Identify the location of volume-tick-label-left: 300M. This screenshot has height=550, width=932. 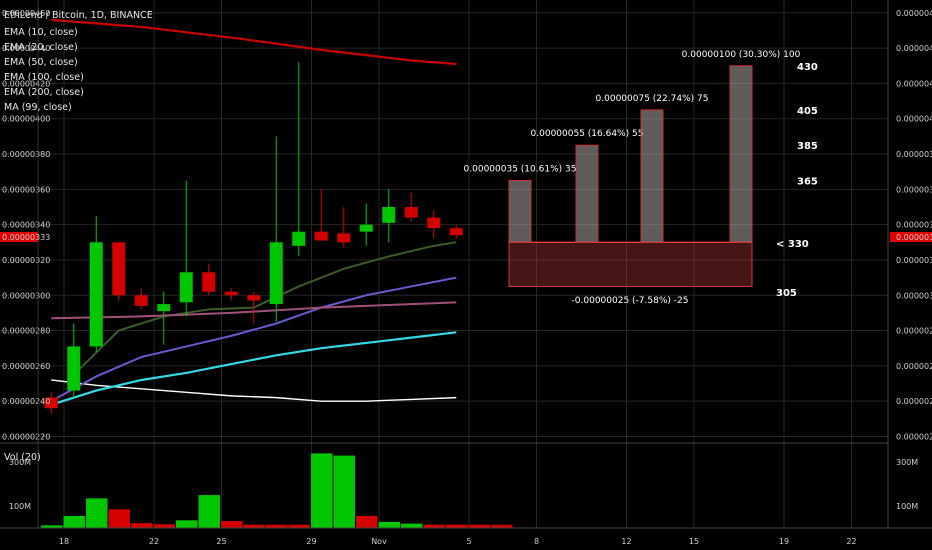
(20, 462).